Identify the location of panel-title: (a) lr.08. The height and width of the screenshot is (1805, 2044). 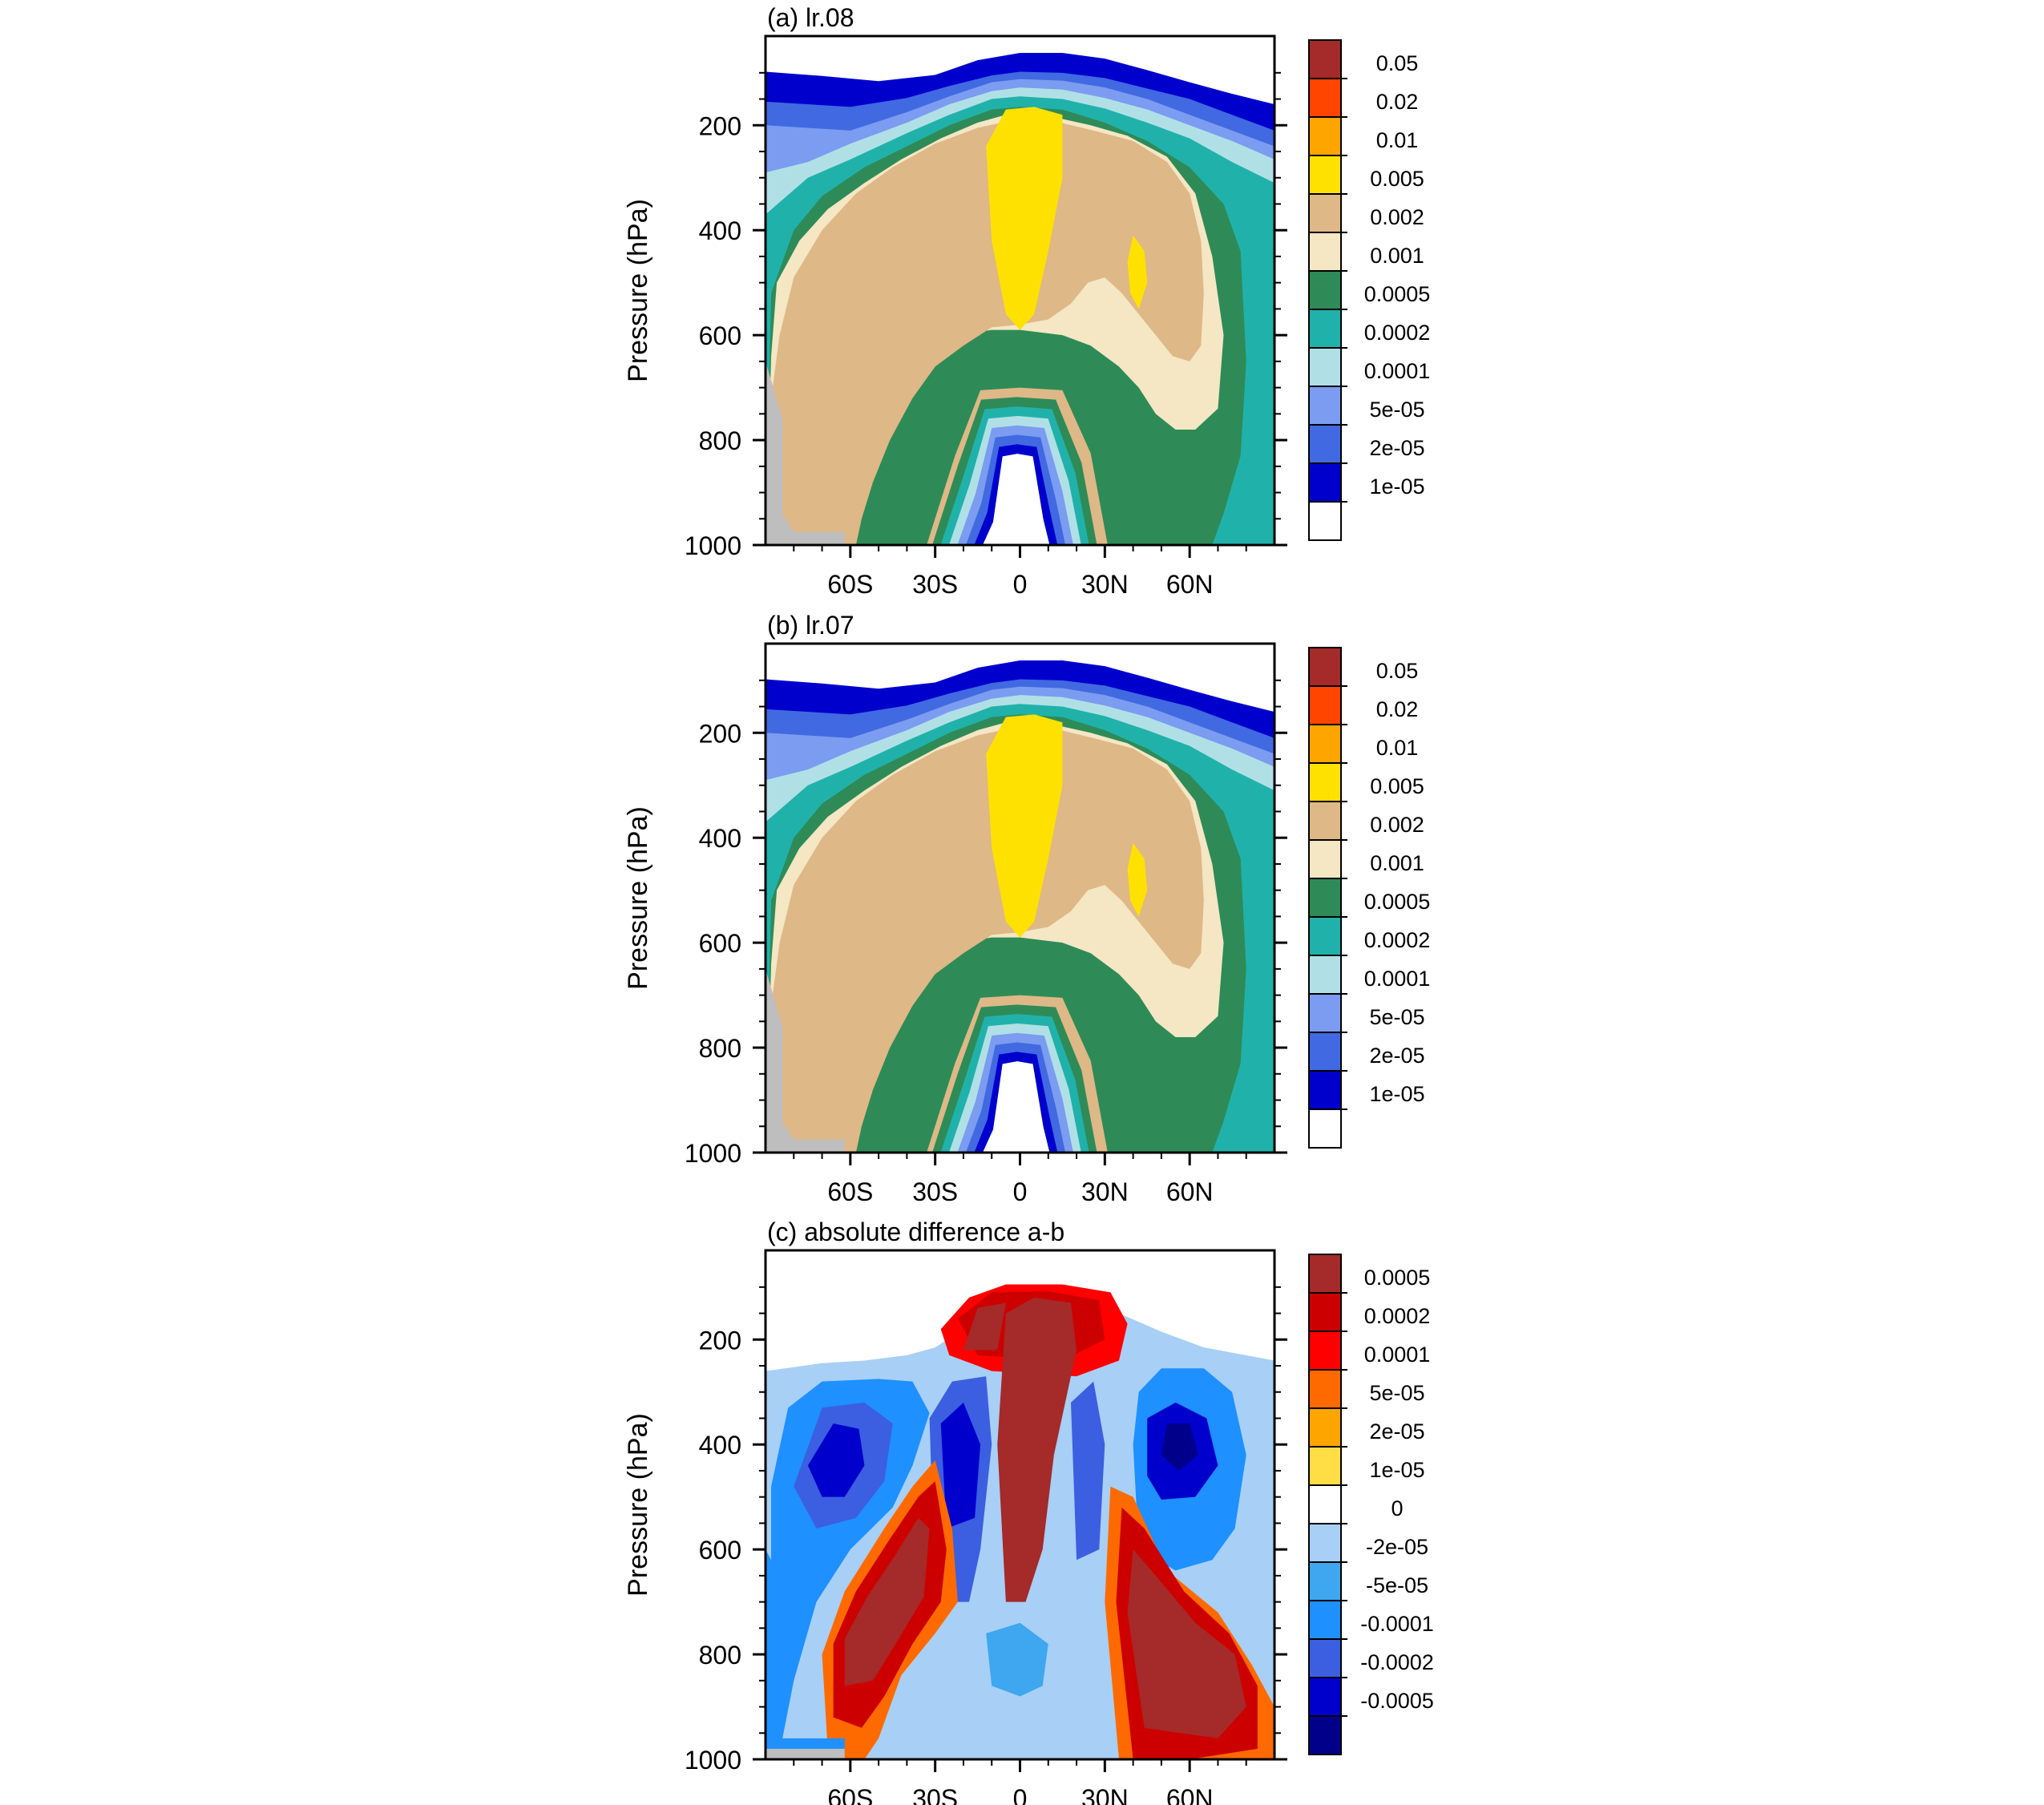
(810, 17).